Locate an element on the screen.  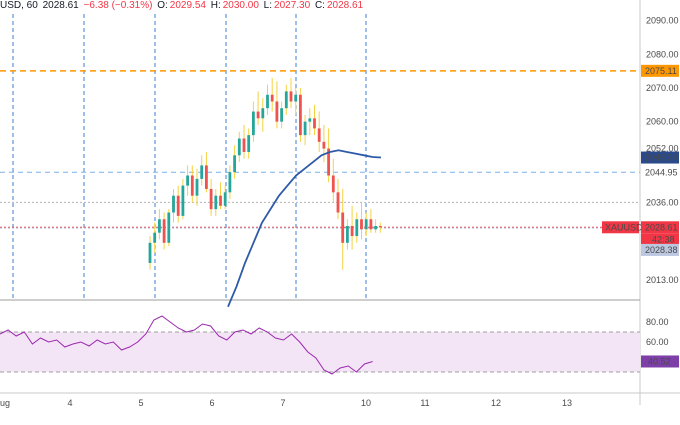
rsi-badge-text: 40.52 is located at coordinates (659, 361).